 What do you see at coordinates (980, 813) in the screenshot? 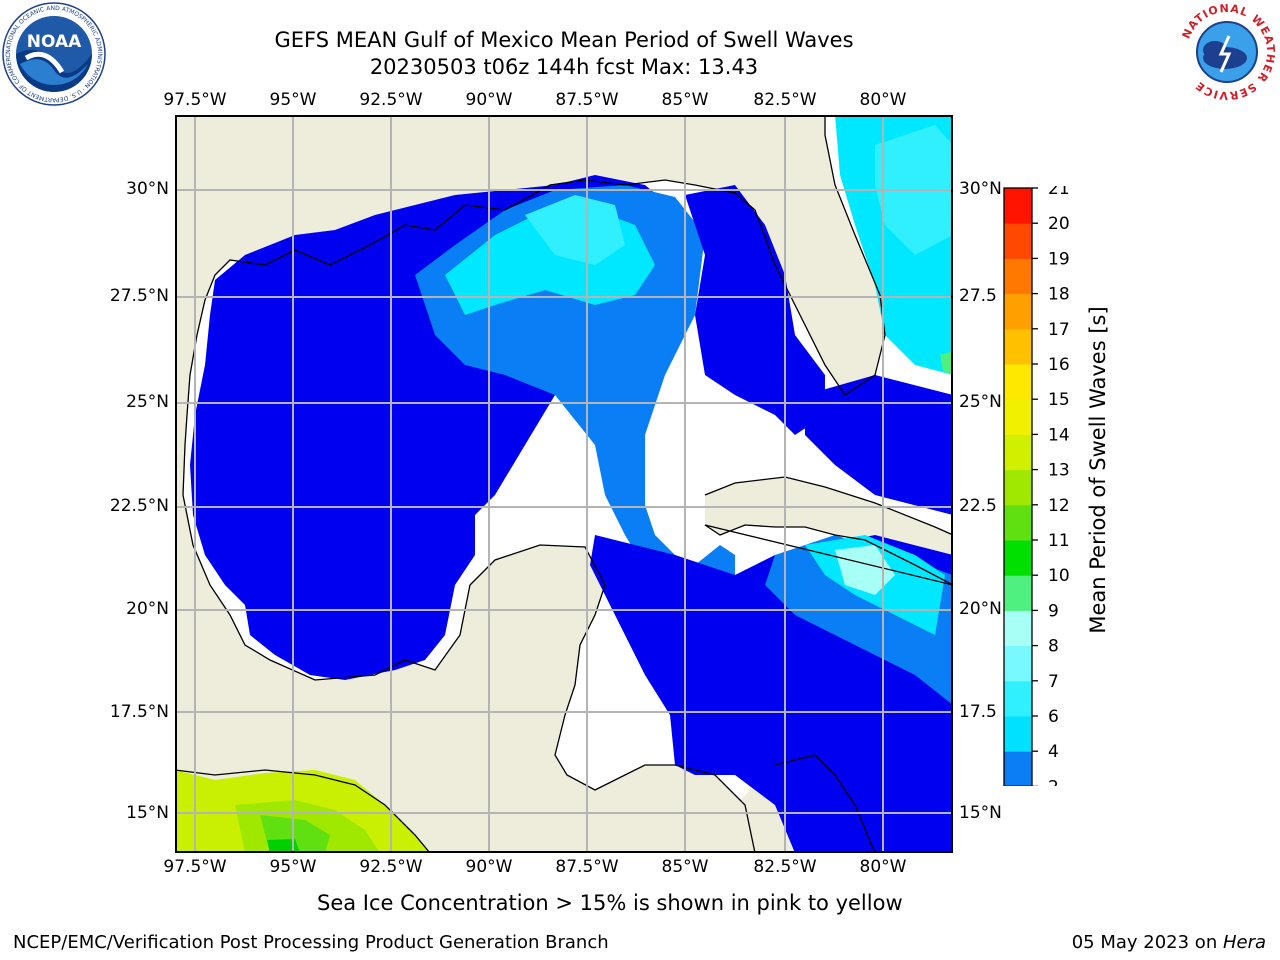
I see `lat-tick-right: 15°N` at bounding box center [980, 813].